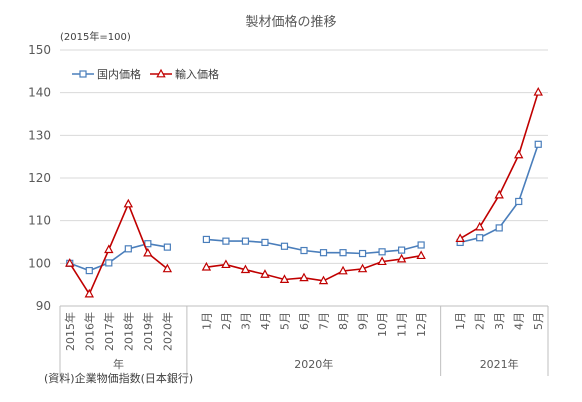  I want to click on x-tick-label: 6月, so click(304, 321).